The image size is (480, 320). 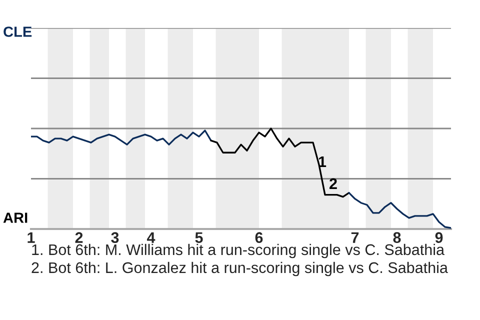 What do you see at coordinates (259, 237) in the screenshot?
I see `x-tick-label: 6` at bounding box center [259, 237].